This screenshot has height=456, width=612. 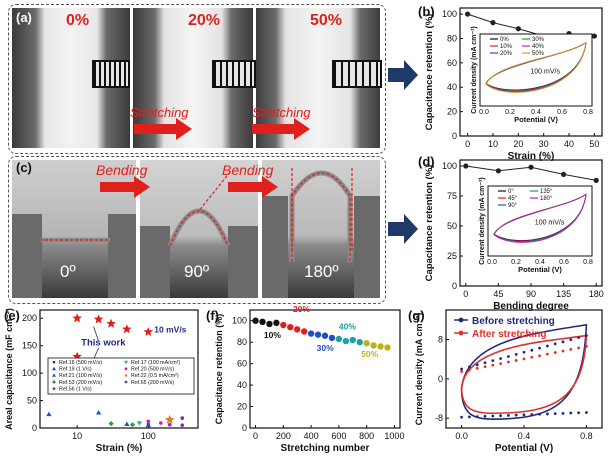 I want to click on b-inset-legend-label: 20%, so click(x=506, y=54).